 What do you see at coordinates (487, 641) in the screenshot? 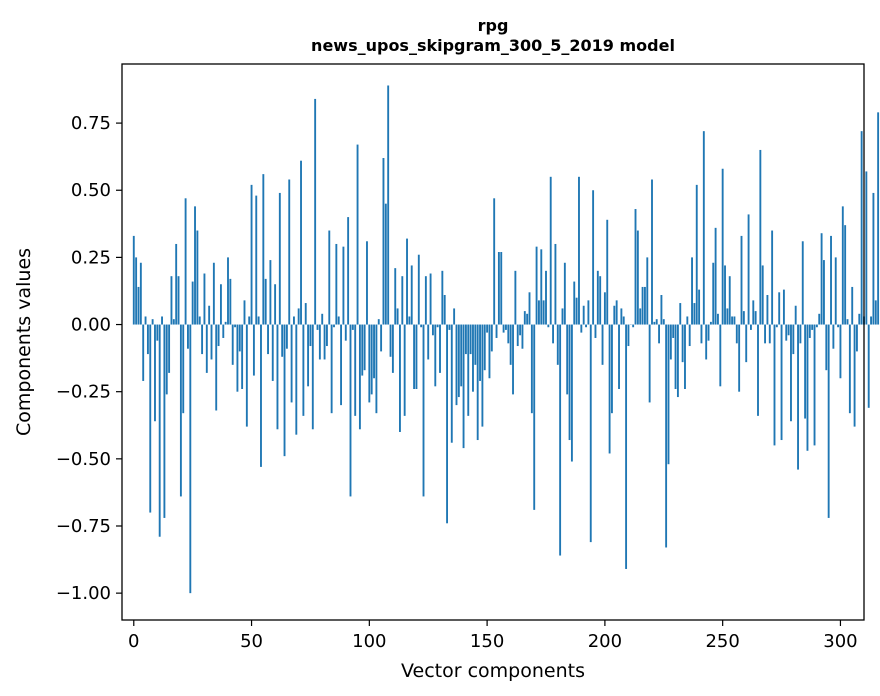
I see `x-tick-label: 150` at bounding box center [487, 641].